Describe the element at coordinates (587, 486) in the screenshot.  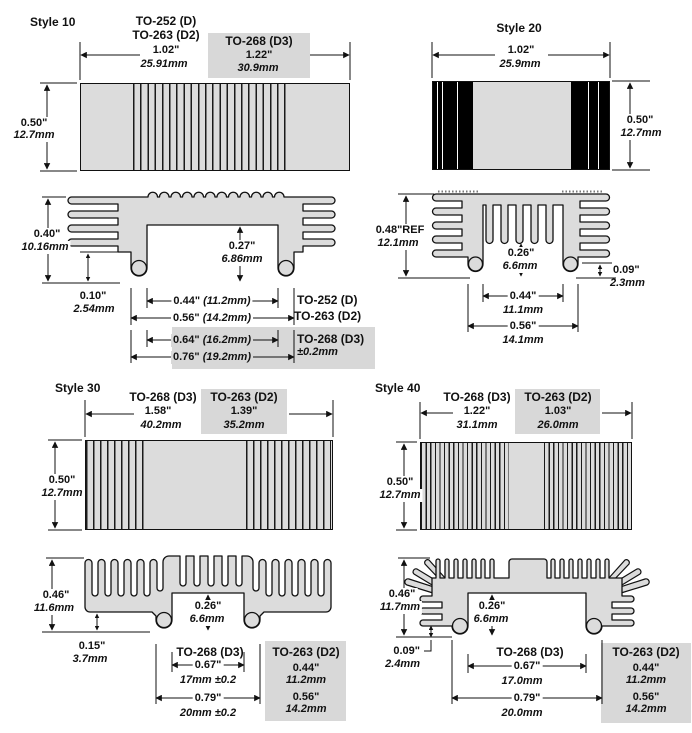
I see `style40-fin-stripes-right` at that location.